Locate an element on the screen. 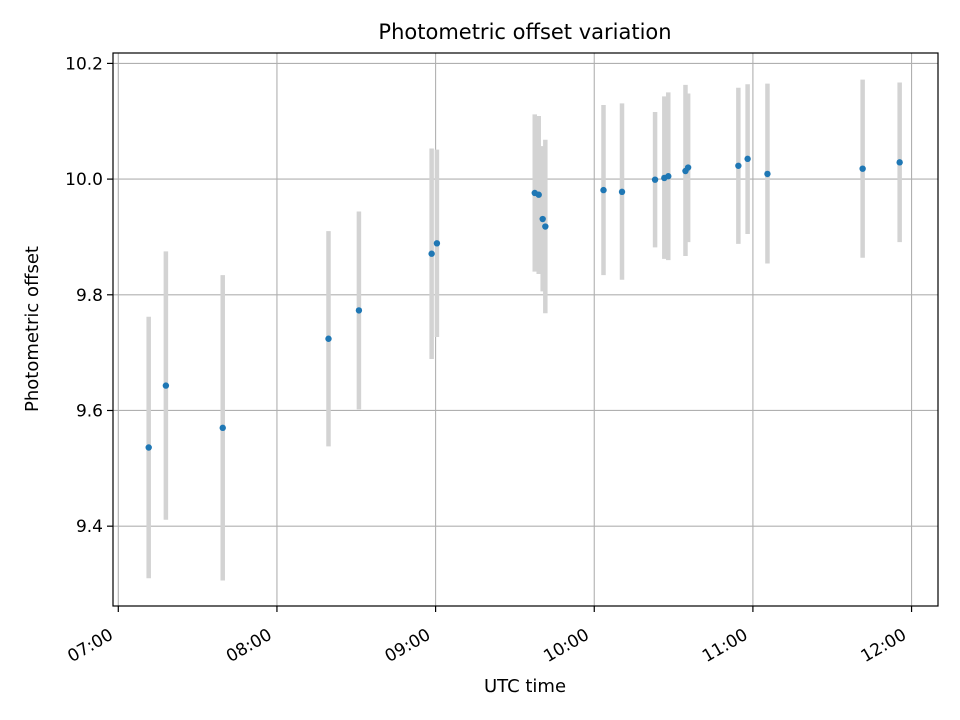 The image size is (960, 720). y-axis-label: Photometric offset is located at coordinates (32, 329).